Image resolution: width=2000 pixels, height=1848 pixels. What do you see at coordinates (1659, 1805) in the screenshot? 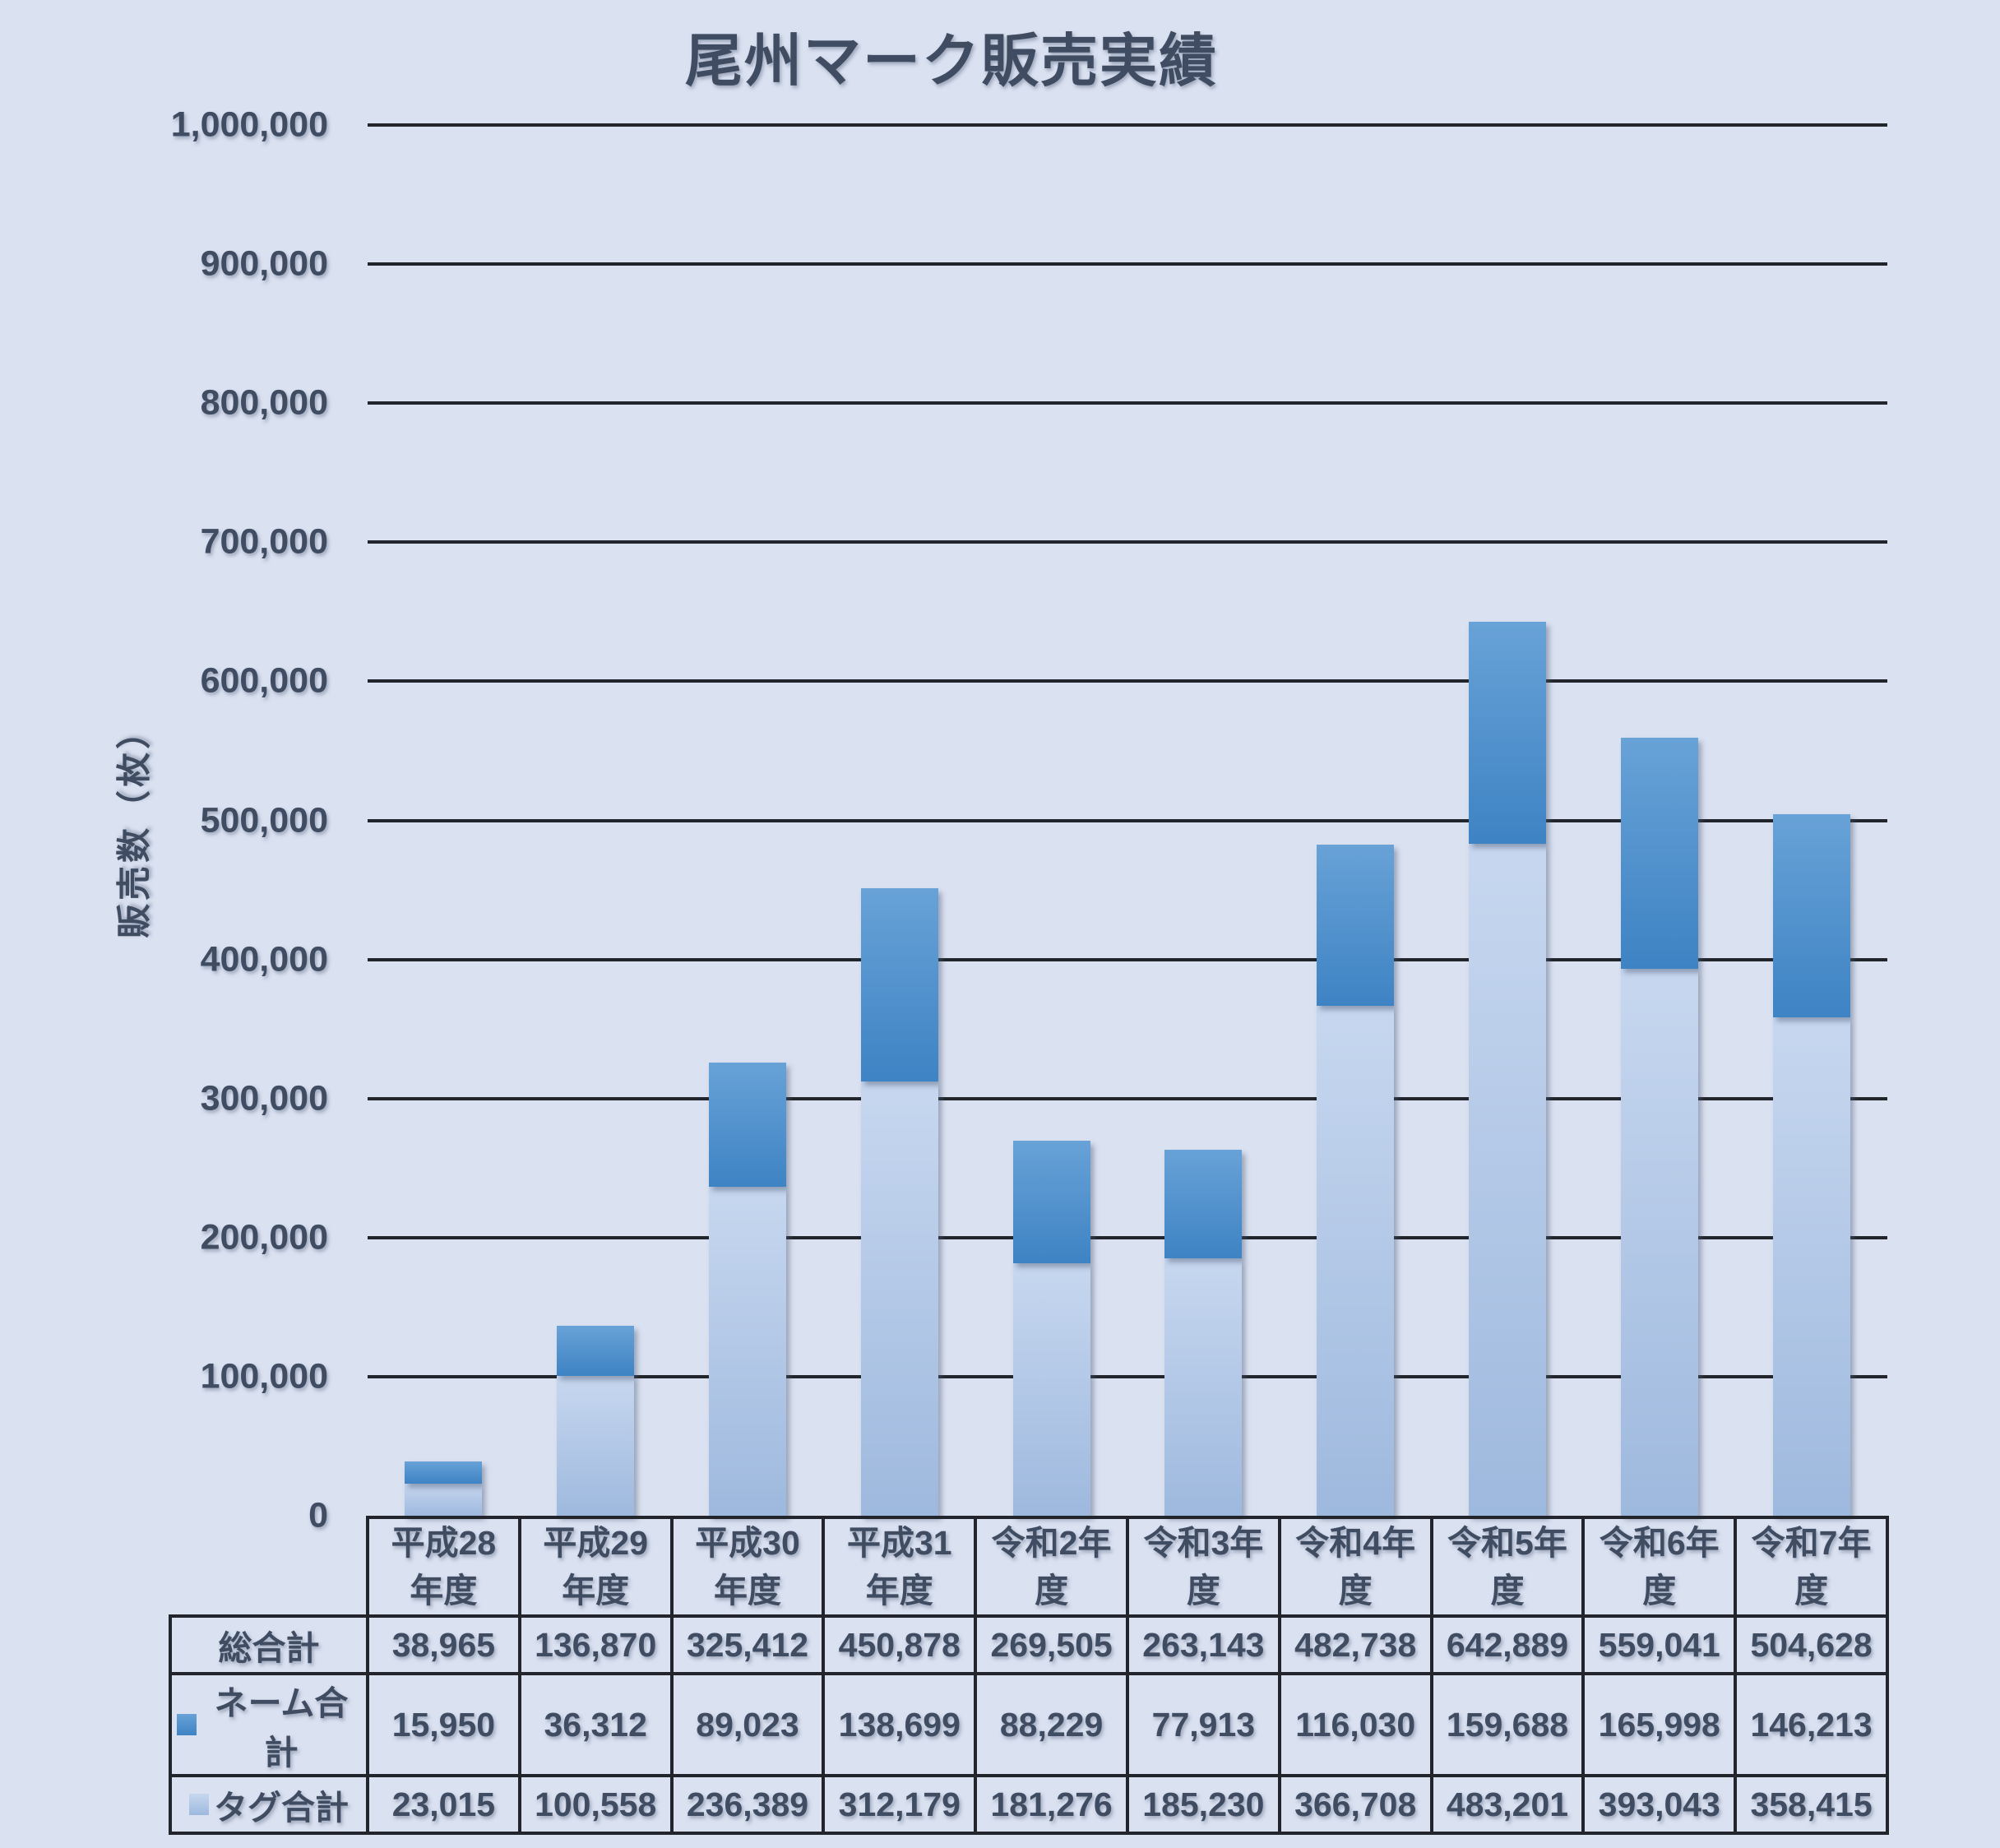
I see `table-value-cell: 393,043` at bounding box center [1659, 1805].